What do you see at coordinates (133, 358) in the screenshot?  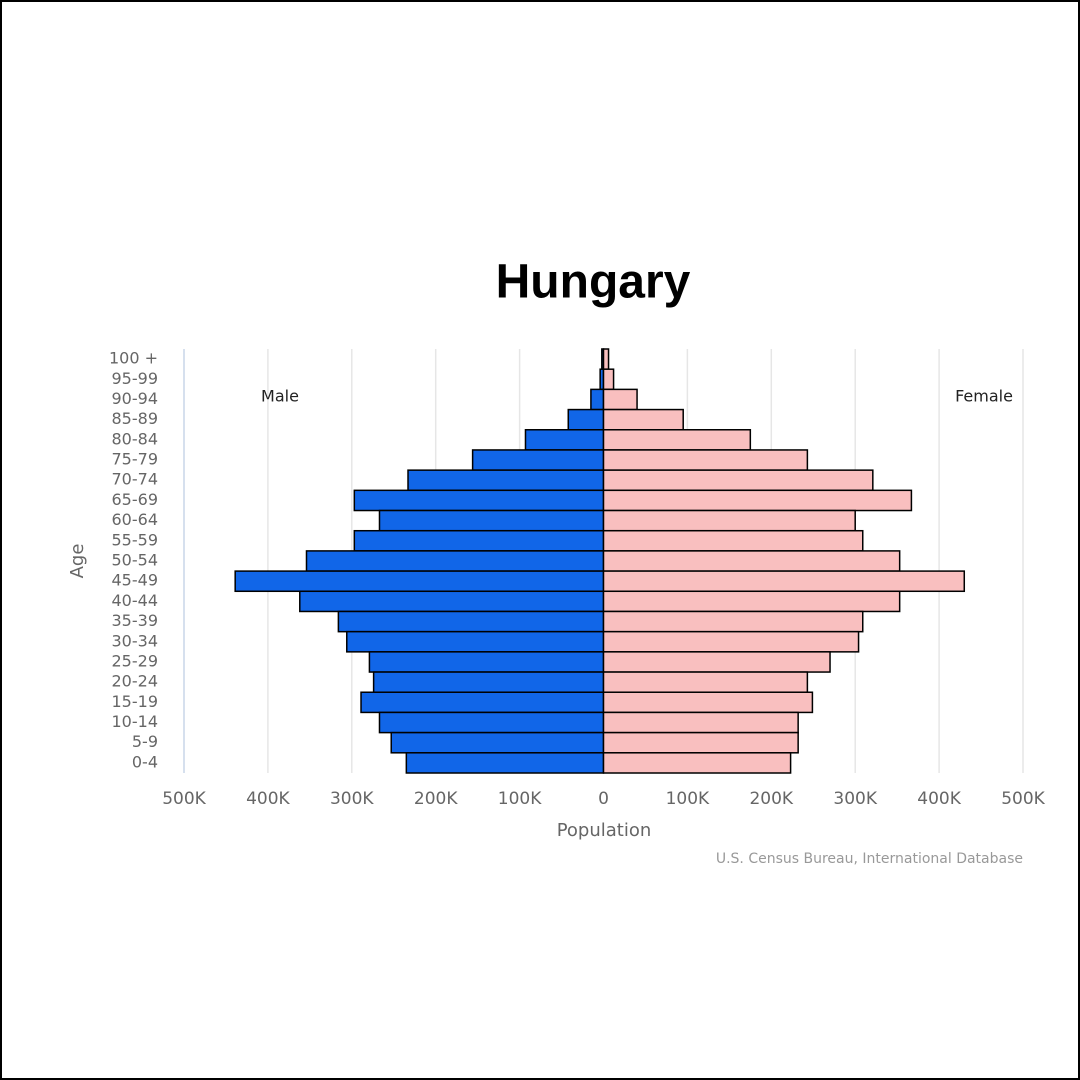 I see `y-tick-label: 100 +` at bounding box center [133, 358].